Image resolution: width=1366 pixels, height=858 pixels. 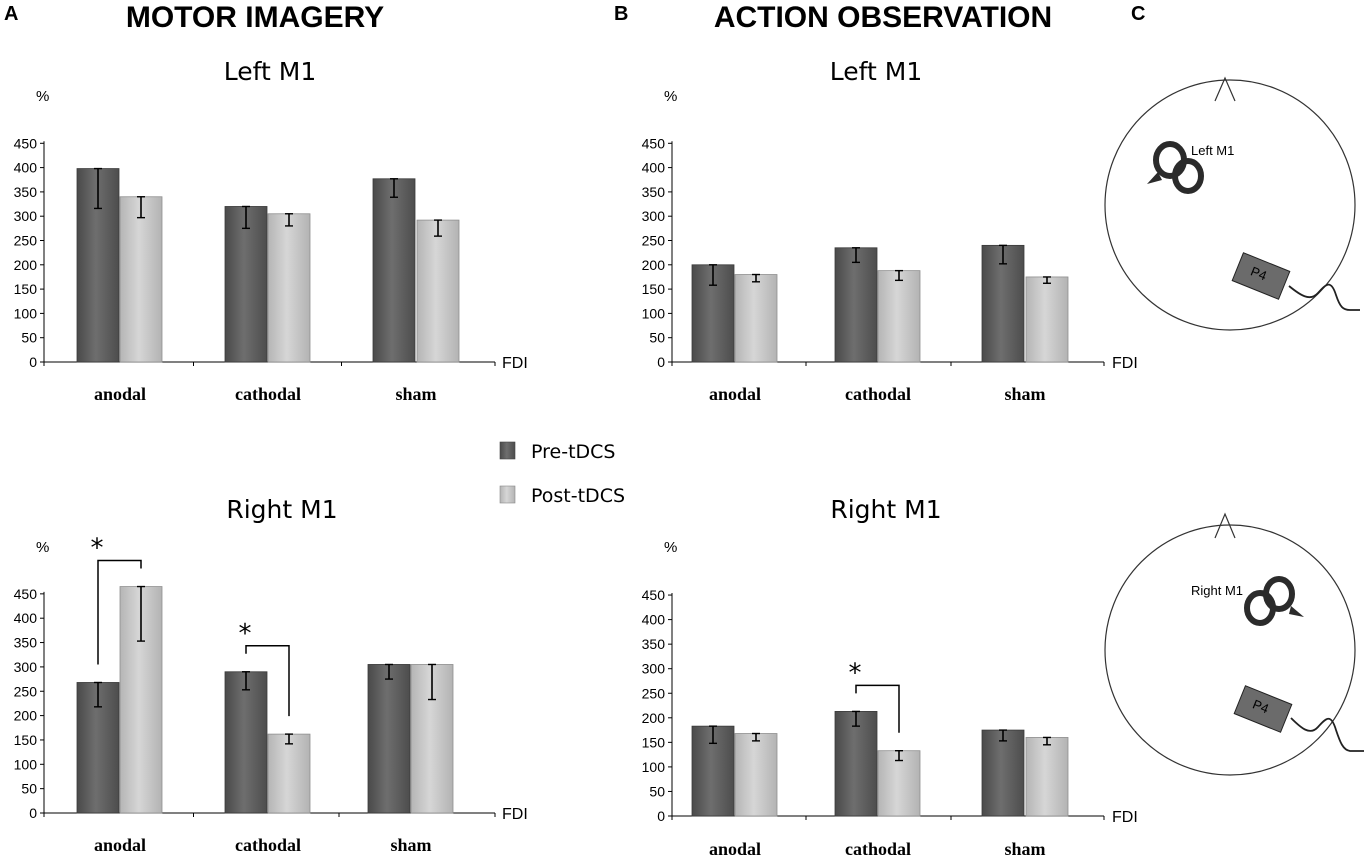 What do you see at coordinates (899, 316) in the screenshot?
I see `bar-post-cathodal` at bounding box center [899, 316].